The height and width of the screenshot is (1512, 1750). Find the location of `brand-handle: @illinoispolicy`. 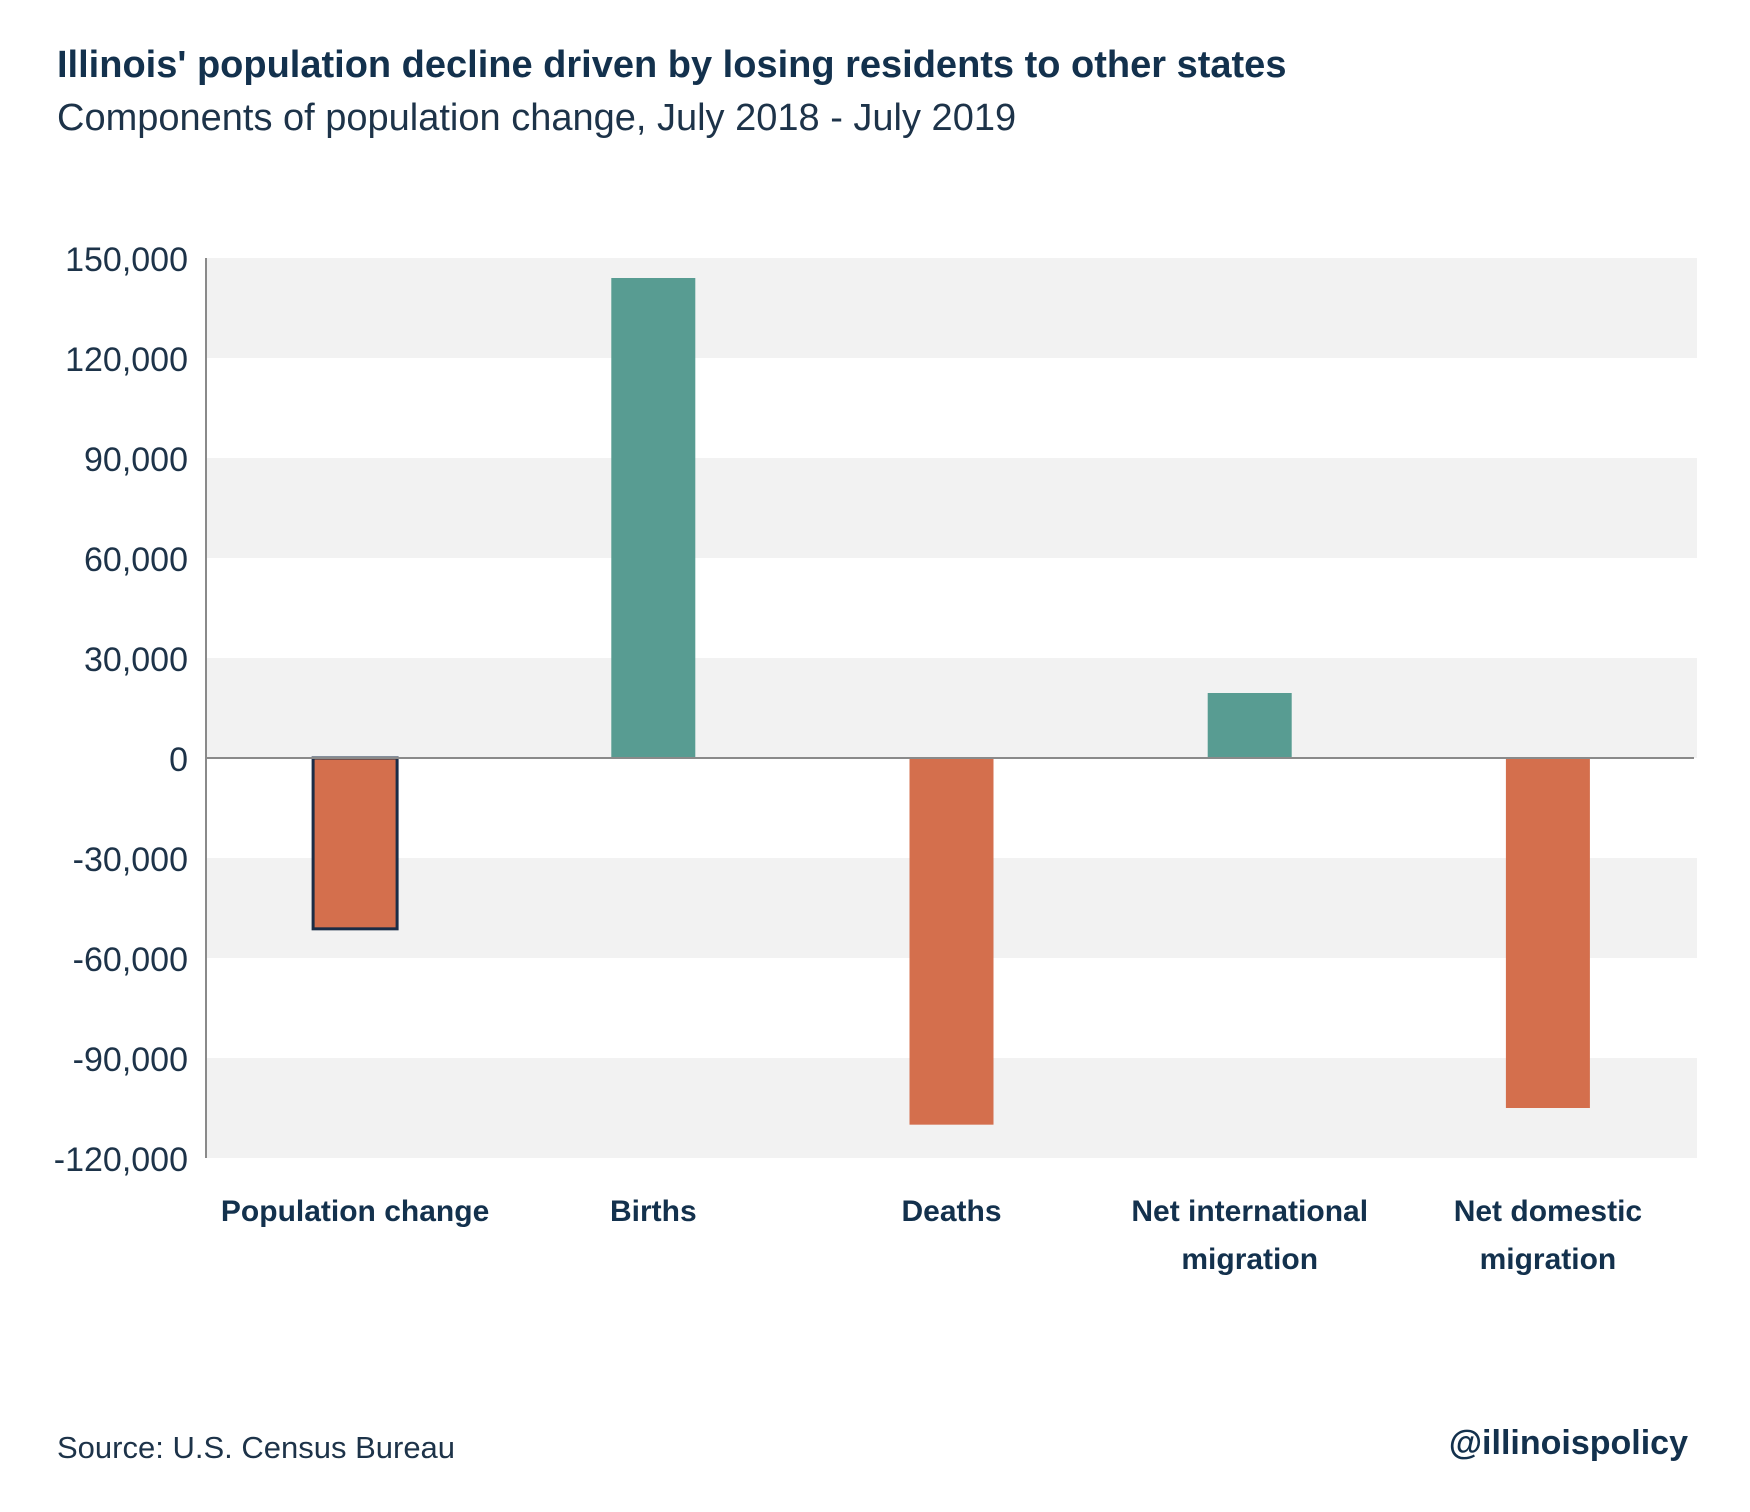

brand-handle: @illinoispolicy is located at coordinates (1568, 1443).